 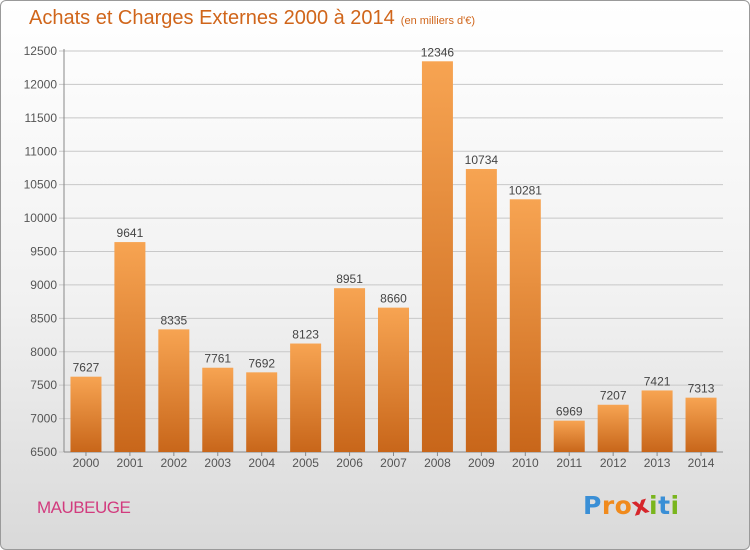 I want to click on bar-2013, so click(x=657, y=421).